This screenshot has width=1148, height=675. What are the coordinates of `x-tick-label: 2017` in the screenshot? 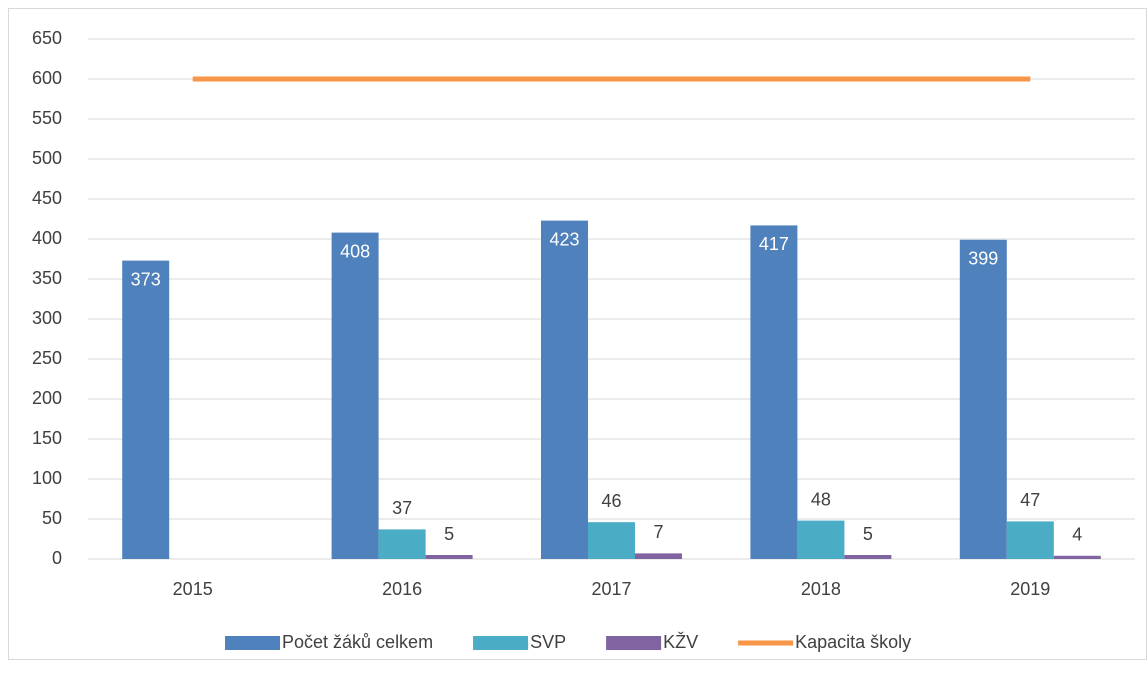 It's located at (611, 589).